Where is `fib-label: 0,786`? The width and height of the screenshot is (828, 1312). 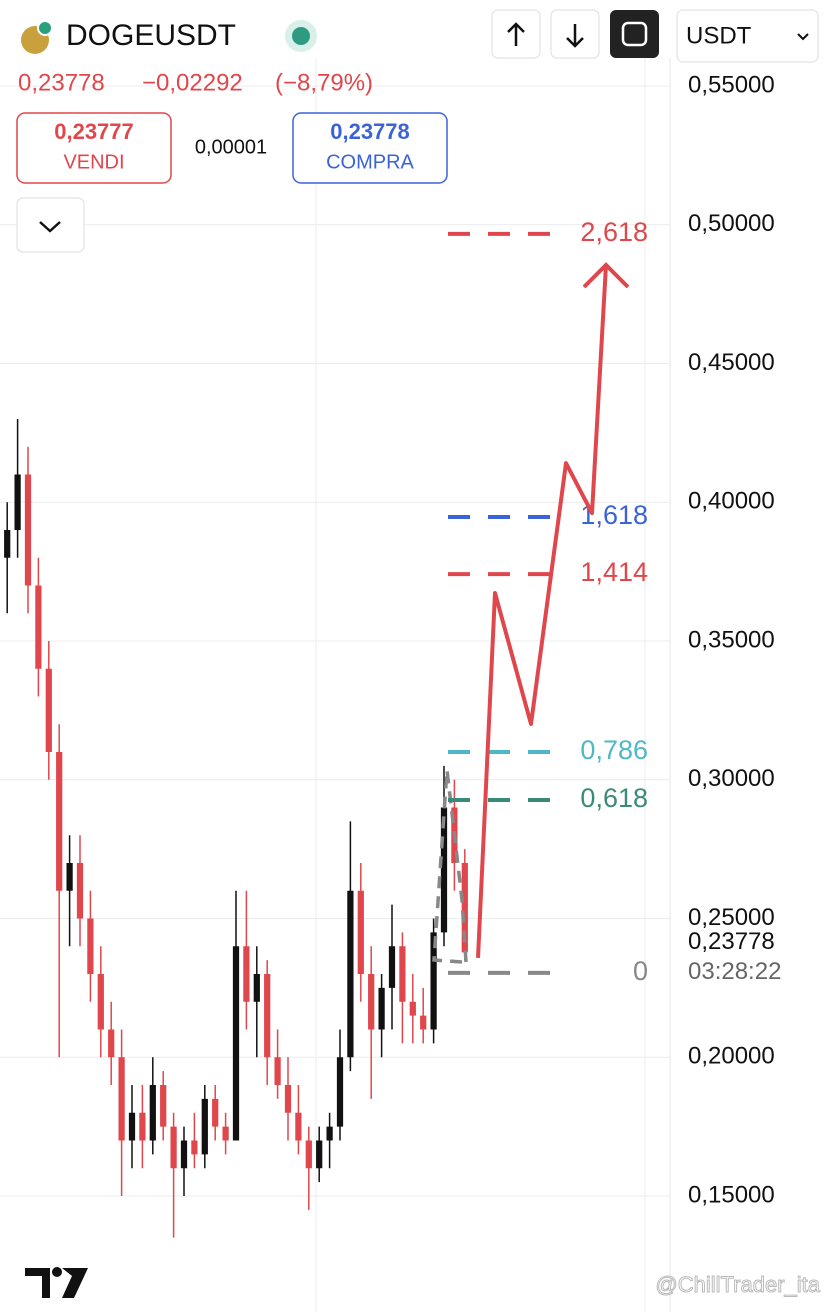 fib-label: 0,786 is located at coordinates (614, 750).